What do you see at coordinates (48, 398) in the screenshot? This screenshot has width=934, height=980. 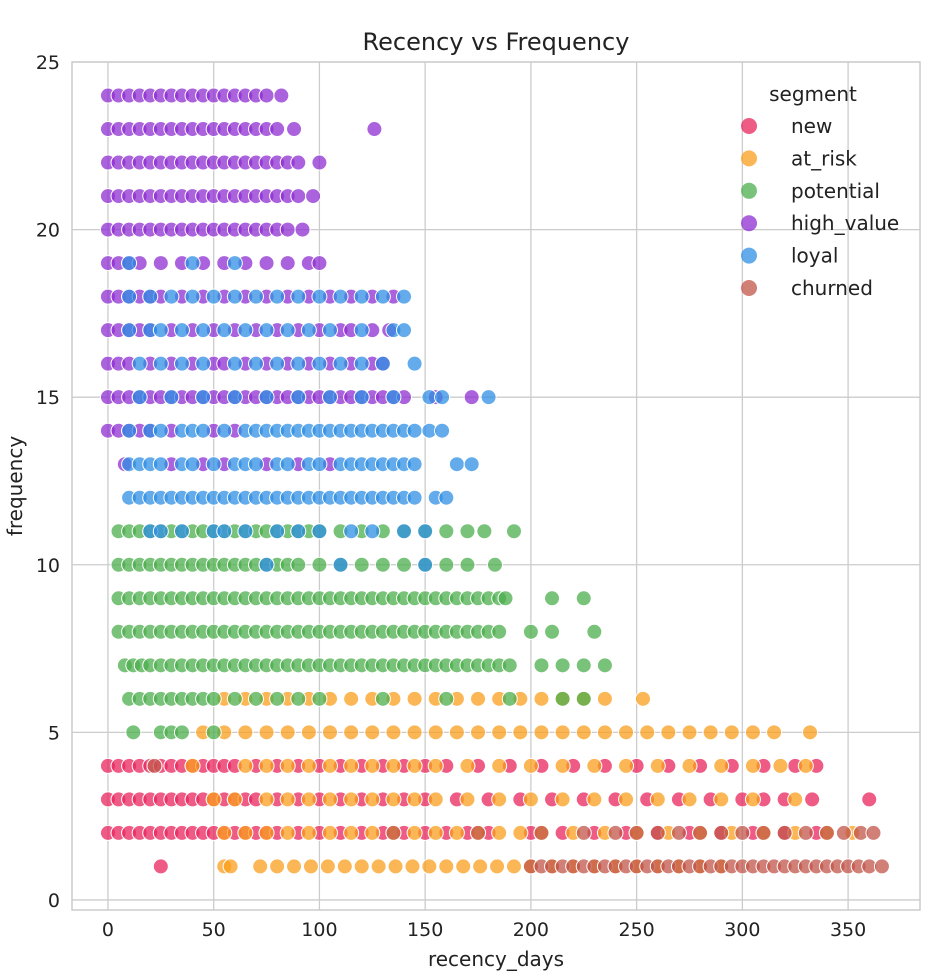 I see `y-tick-label: 15` at bounding box center [48, 398].